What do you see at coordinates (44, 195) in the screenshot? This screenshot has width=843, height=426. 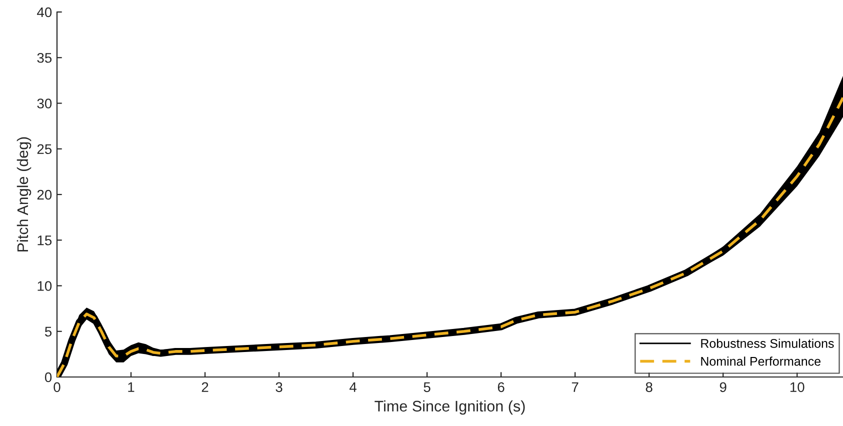 I see `y-tick-label: 20` at bounding box center [44, 195].